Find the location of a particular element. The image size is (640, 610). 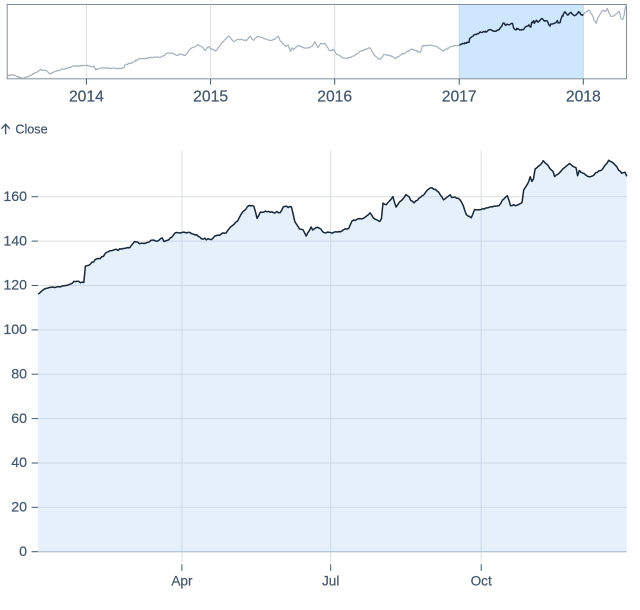

svg-text: 2016 is located at coordinates (334, 96).